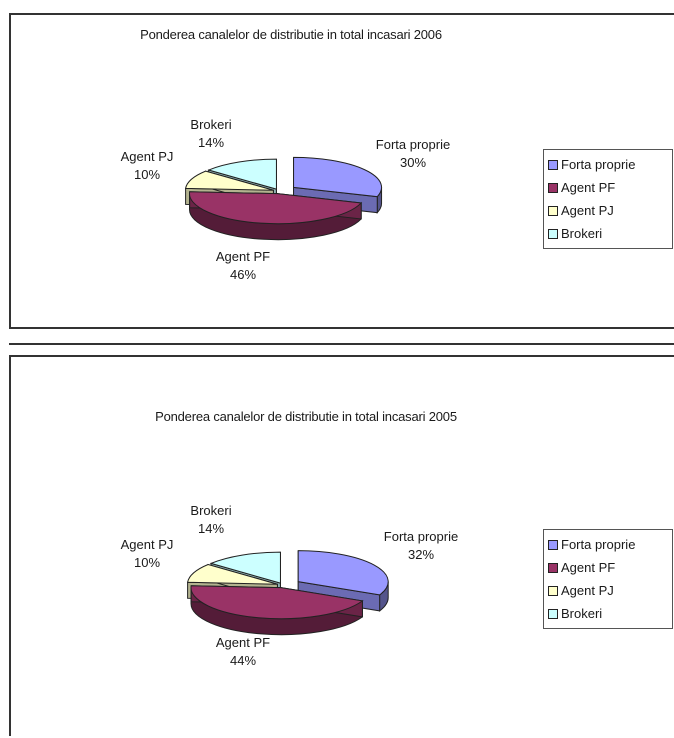 The width and height of the screenshot is (674, 738). I want to click on slice-label-pct: 46%, so click(243, 274).